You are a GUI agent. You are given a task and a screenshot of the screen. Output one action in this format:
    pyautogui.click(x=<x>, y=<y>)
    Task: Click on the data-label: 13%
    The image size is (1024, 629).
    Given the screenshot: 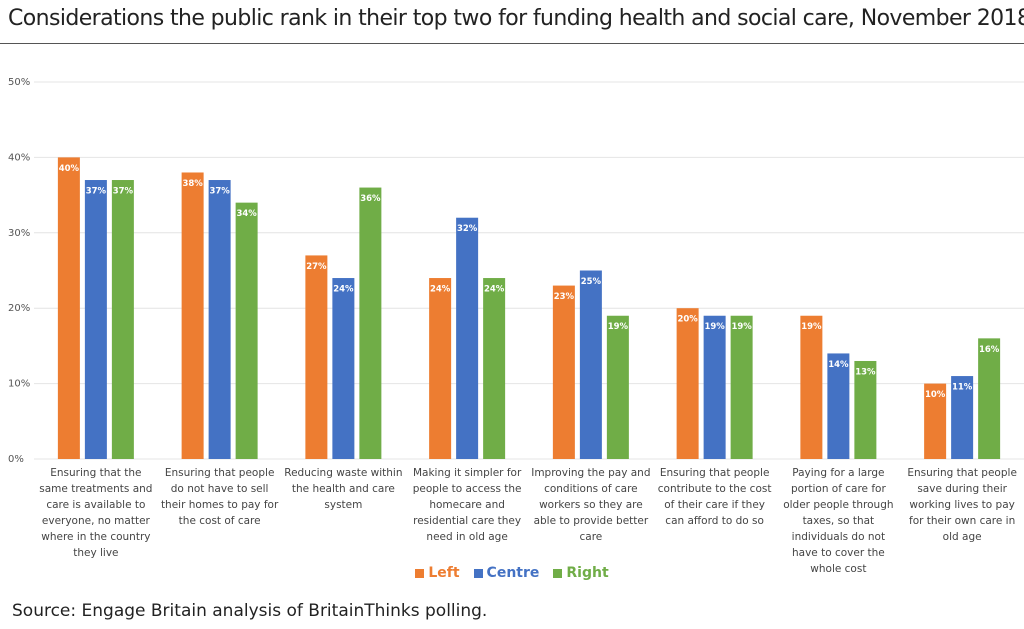 What is the action you would take?
    pyautogui.click(x=865, y=372)
    